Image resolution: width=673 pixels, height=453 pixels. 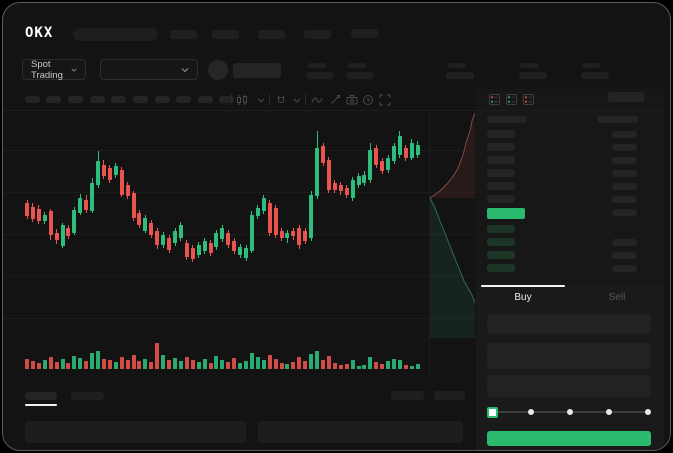 What do you see at coordinates (523, 286) in the screenshot?
I see `active-trade-tab-indicator` at bounding box center [523, 286].